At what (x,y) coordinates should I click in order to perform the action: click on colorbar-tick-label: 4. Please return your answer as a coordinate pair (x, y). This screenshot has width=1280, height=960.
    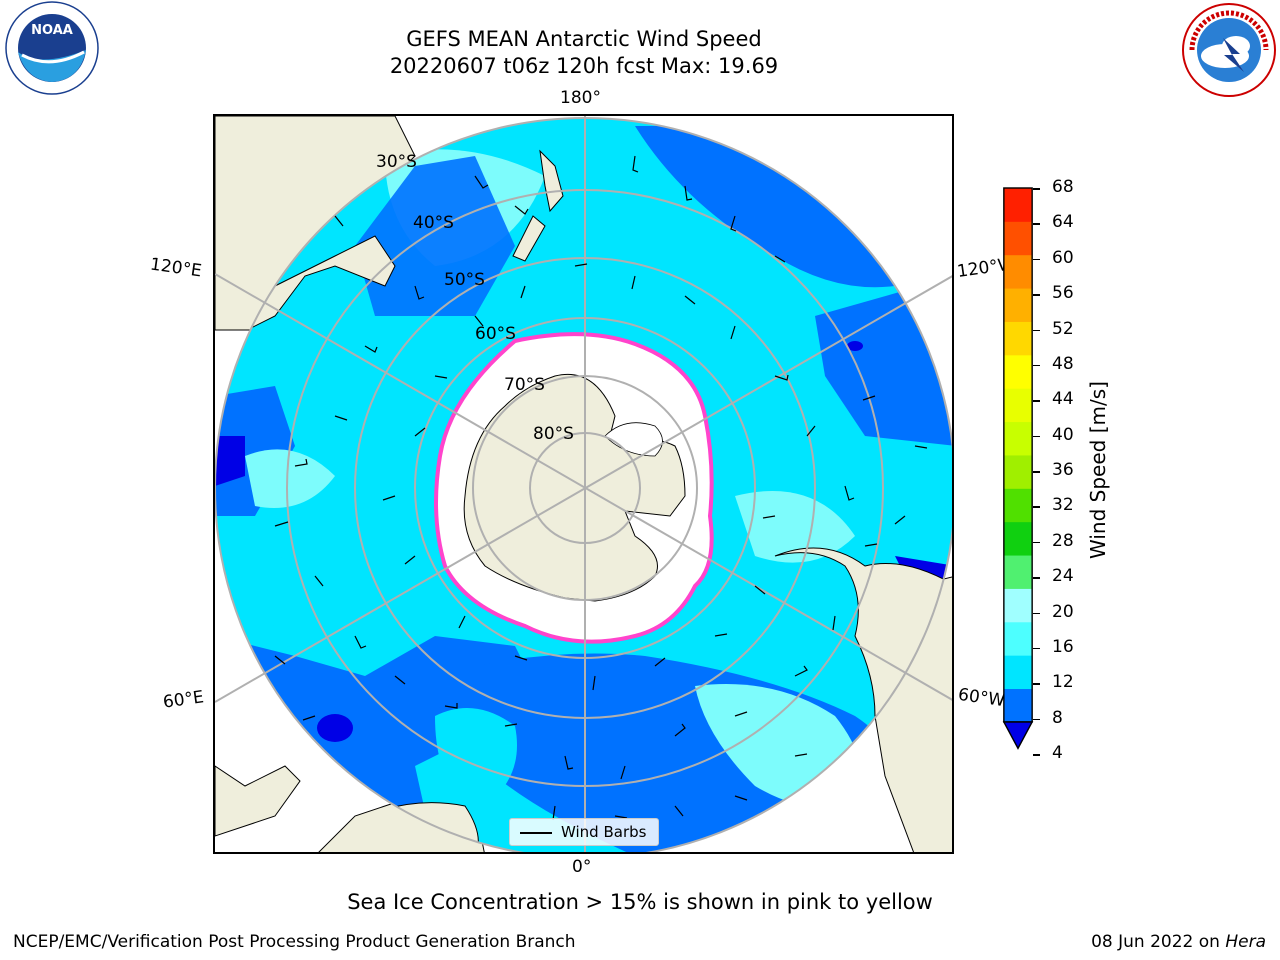
    Looking at the image, I should click on (1057, 753).